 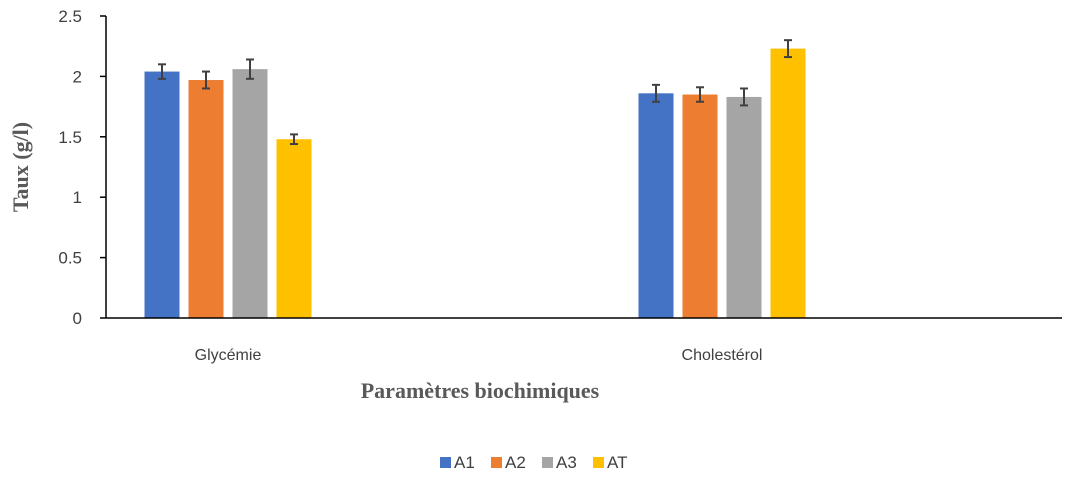 I want to click on x-category-label: Cholestérol, so click(x=722, y=355).